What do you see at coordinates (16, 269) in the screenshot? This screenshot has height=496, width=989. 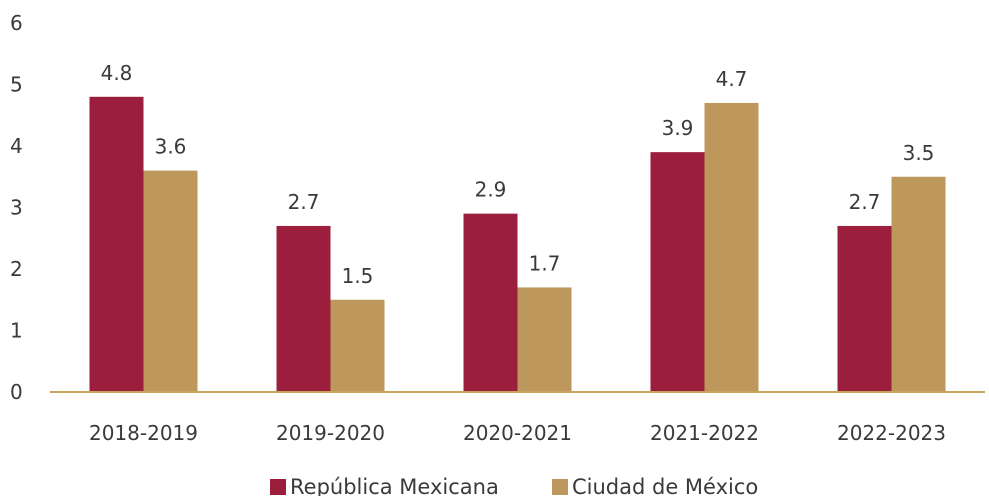 I see `y-tick-label: 2` at bounding box center [16, 269].